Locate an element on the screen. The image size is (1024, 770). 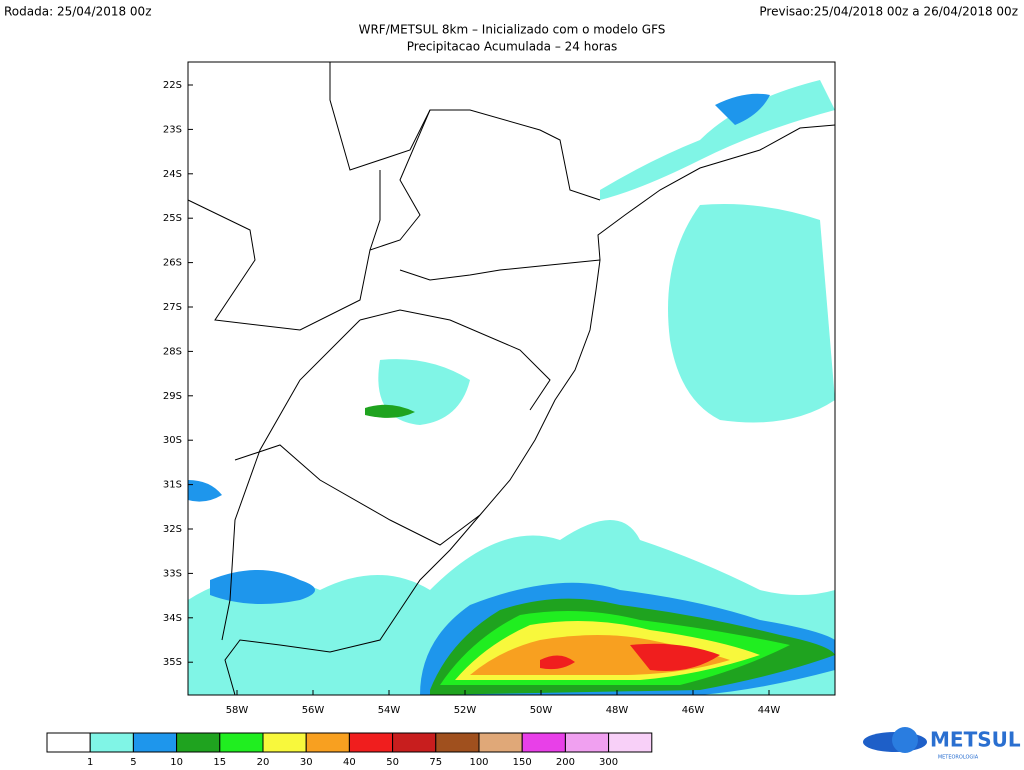
precip-darkgreen is located at coordinates (390, 411).